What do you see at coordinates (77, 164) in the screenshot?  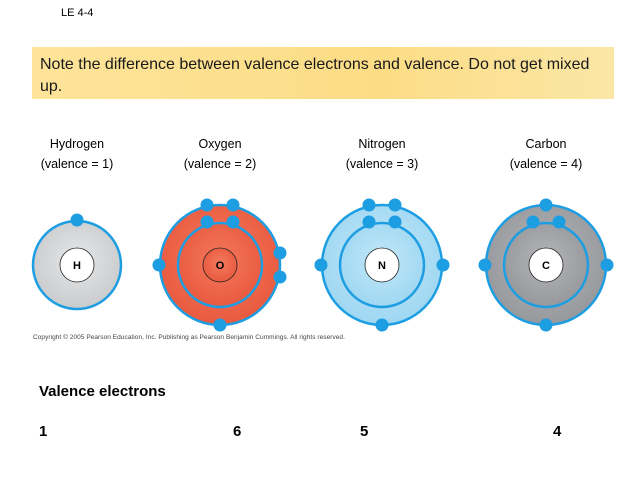 I see `atom-valence-hydrogen: (valence = 1)` at bounding box center [77, 164].